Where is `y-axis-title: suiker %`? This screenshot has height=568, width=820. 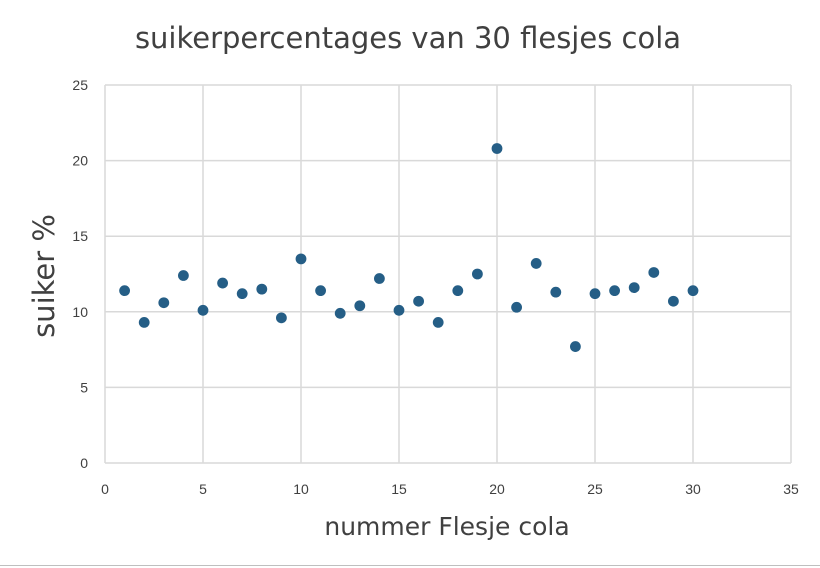 y-axis-title: suiker % is located at coordinates (44, 276).